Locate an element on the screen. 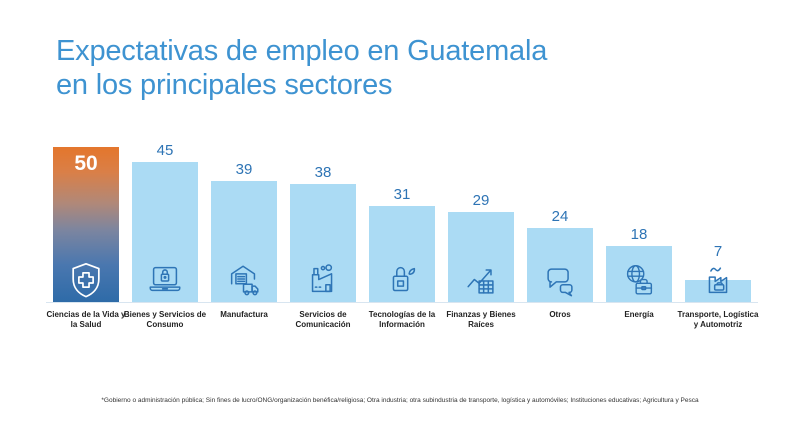 Image resolution: width=800 pixels, height=424 pixels. bar-column: 45 Bienes y Servicios de Consumo is located at coordinates (165, 235).